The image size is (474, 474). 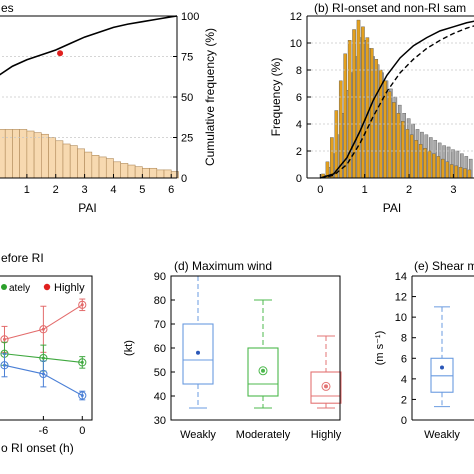 What do you see at coordinates (296, 17) in the screenshot?
I see `panel-b-y-tick-label: 12` at bounding box center [296, 17].